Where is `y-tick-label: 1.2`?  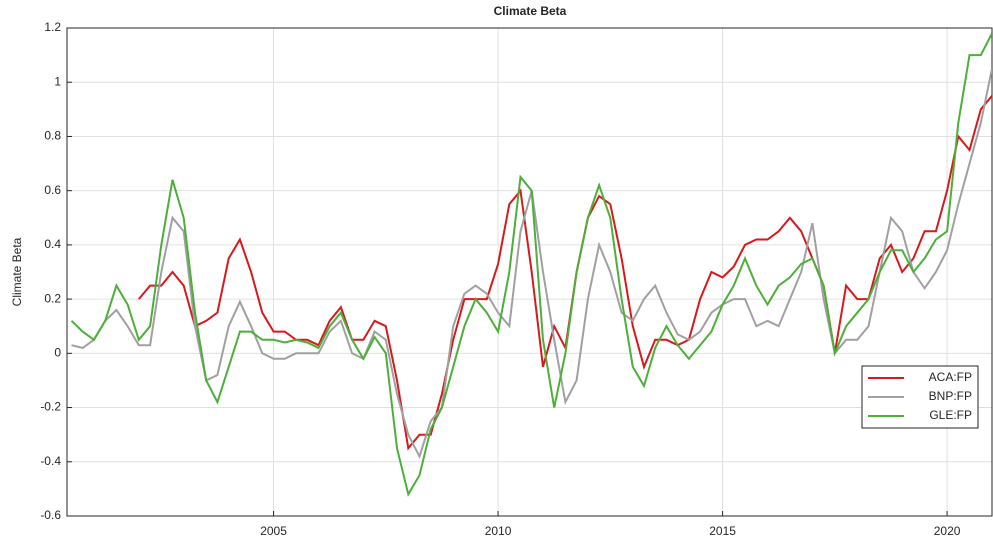
y-tick-label: 1.2 is located at coordinates (52, 27).